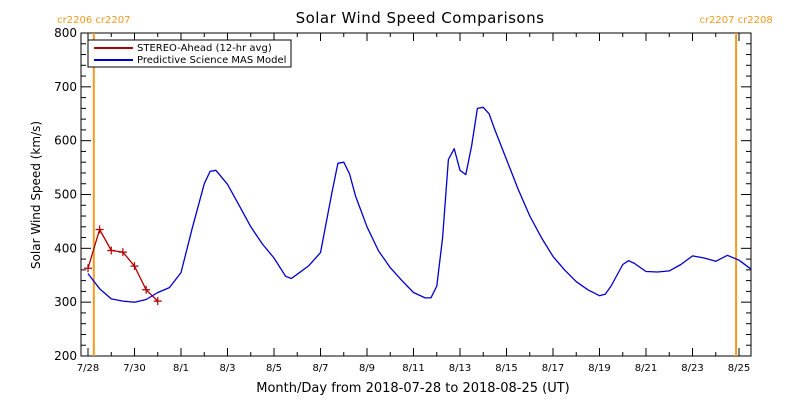 This screenshot has width=800, height=400. What do you see at coordinates (367, 368) in the screenshot?
I see `x-tick-label: 8/9` at bounding box center [367, 368].